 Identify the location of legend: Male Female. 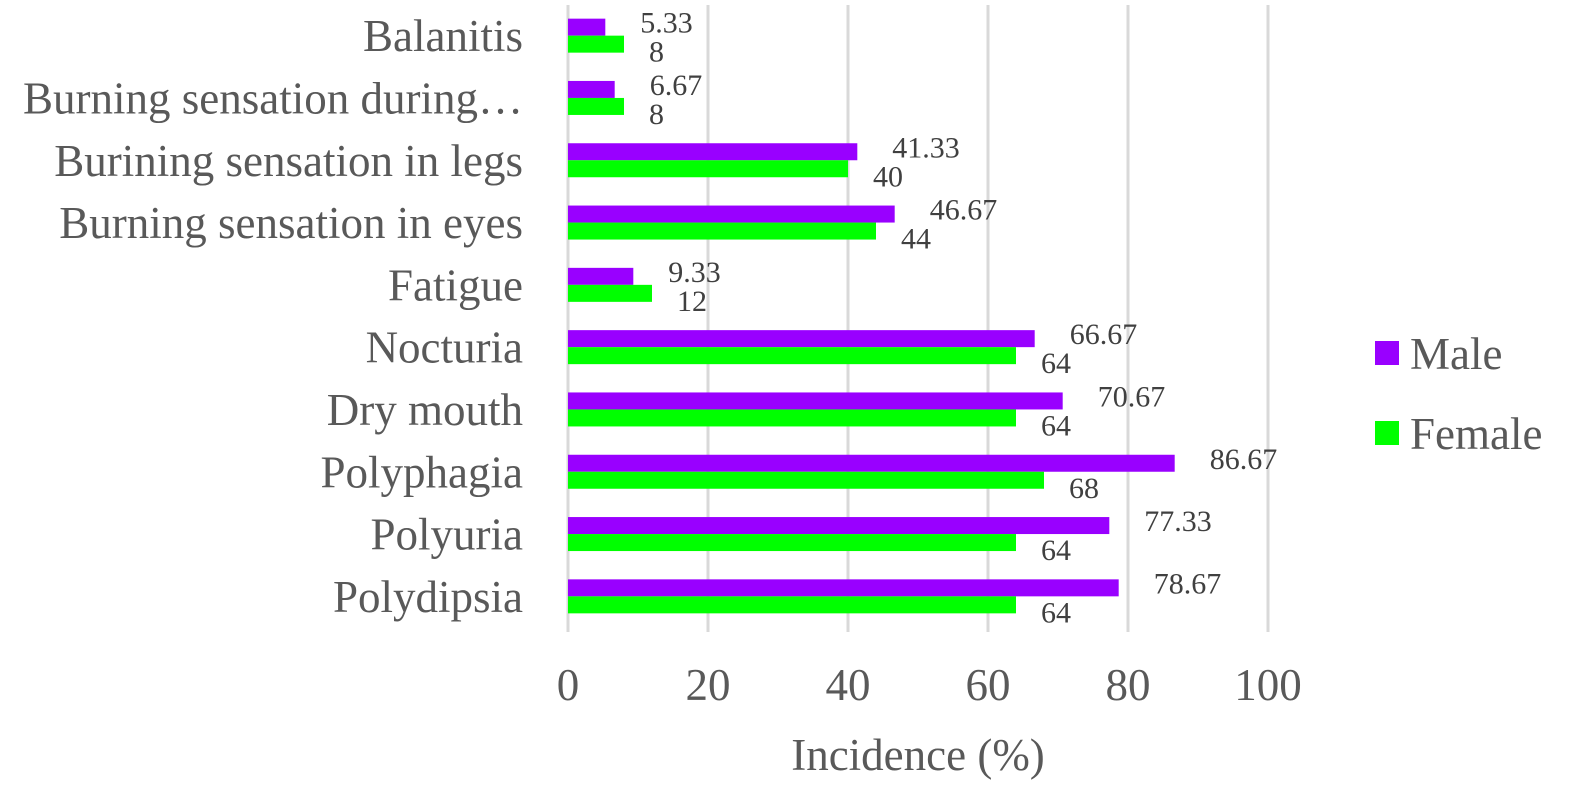
(1458, 394).